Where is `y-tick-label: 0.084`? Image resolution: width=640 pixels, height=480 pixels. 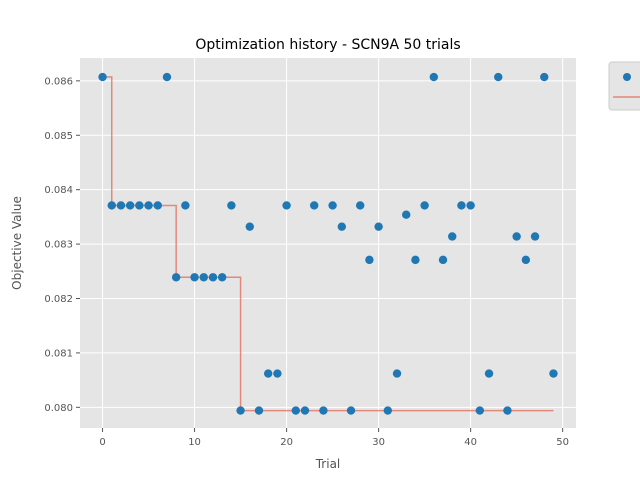 y-tick-label: 0.084 is located at coordinates (58, 190).